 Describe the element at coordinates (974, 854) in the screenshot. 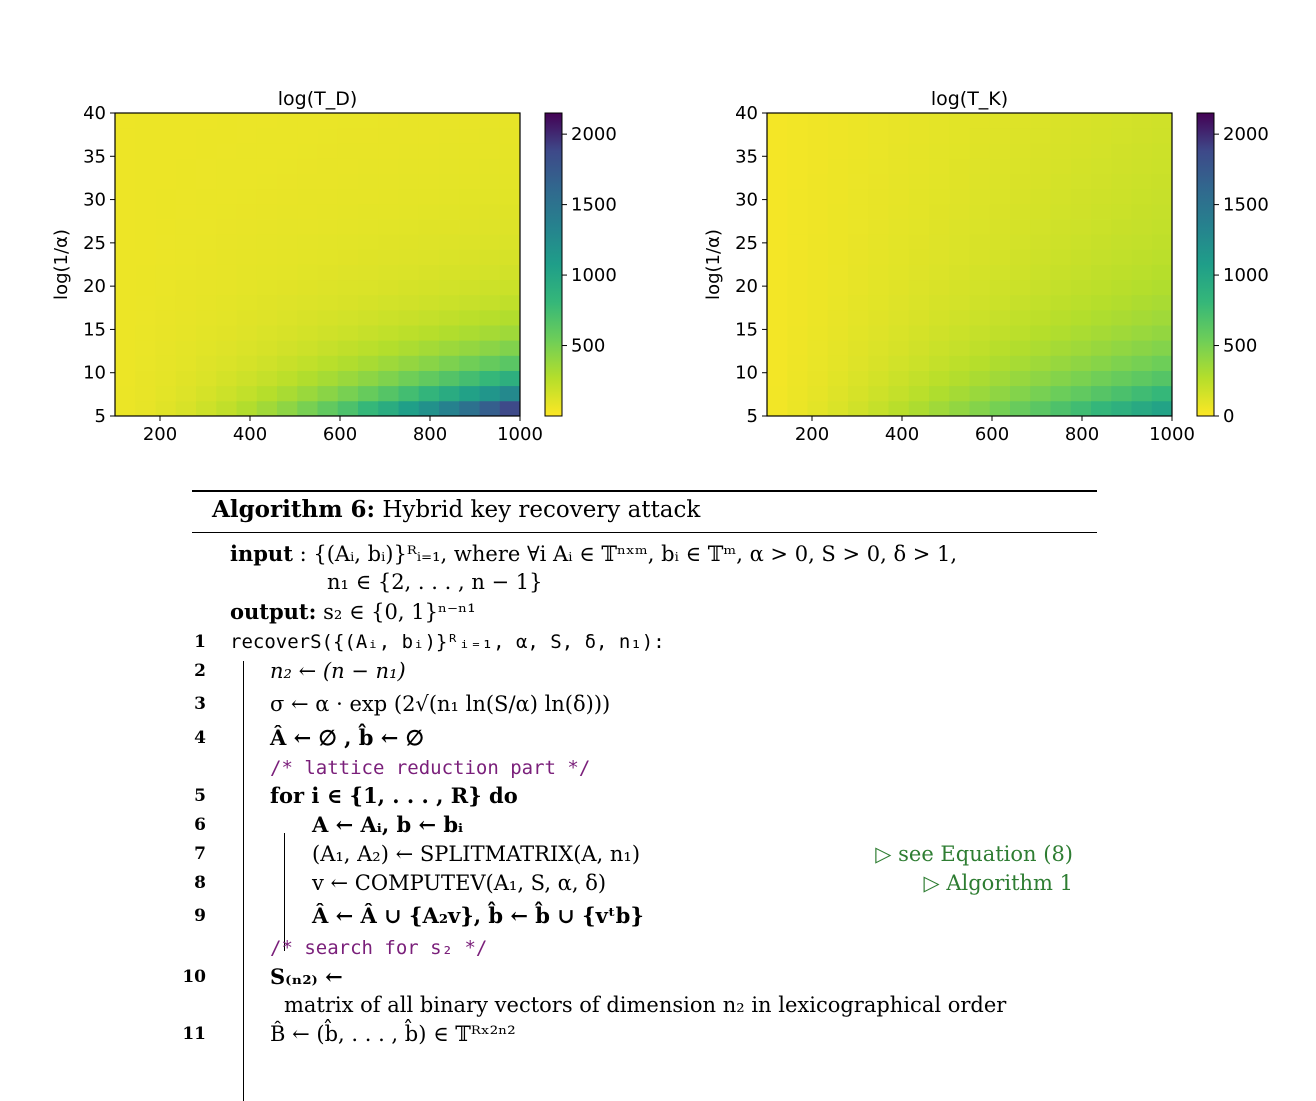

I see `equation-8-link: ▷ see Equation (8)` at that location.